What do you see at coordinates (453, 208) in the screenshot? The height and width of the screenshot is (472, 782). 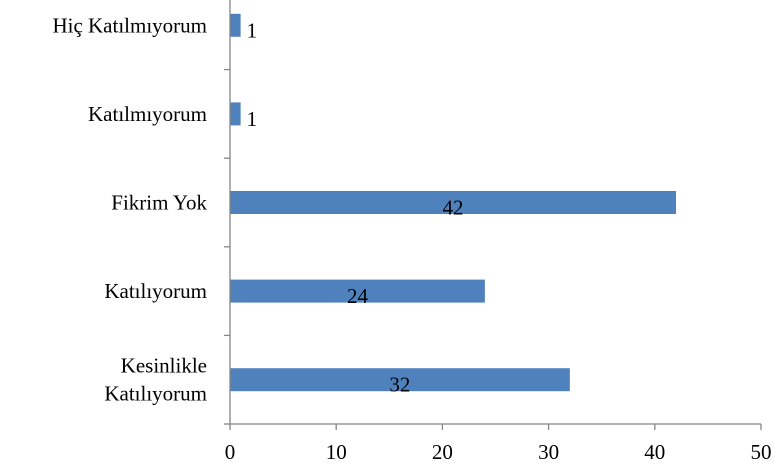 I see `data-label: 42` at bounding box center [453, 208].